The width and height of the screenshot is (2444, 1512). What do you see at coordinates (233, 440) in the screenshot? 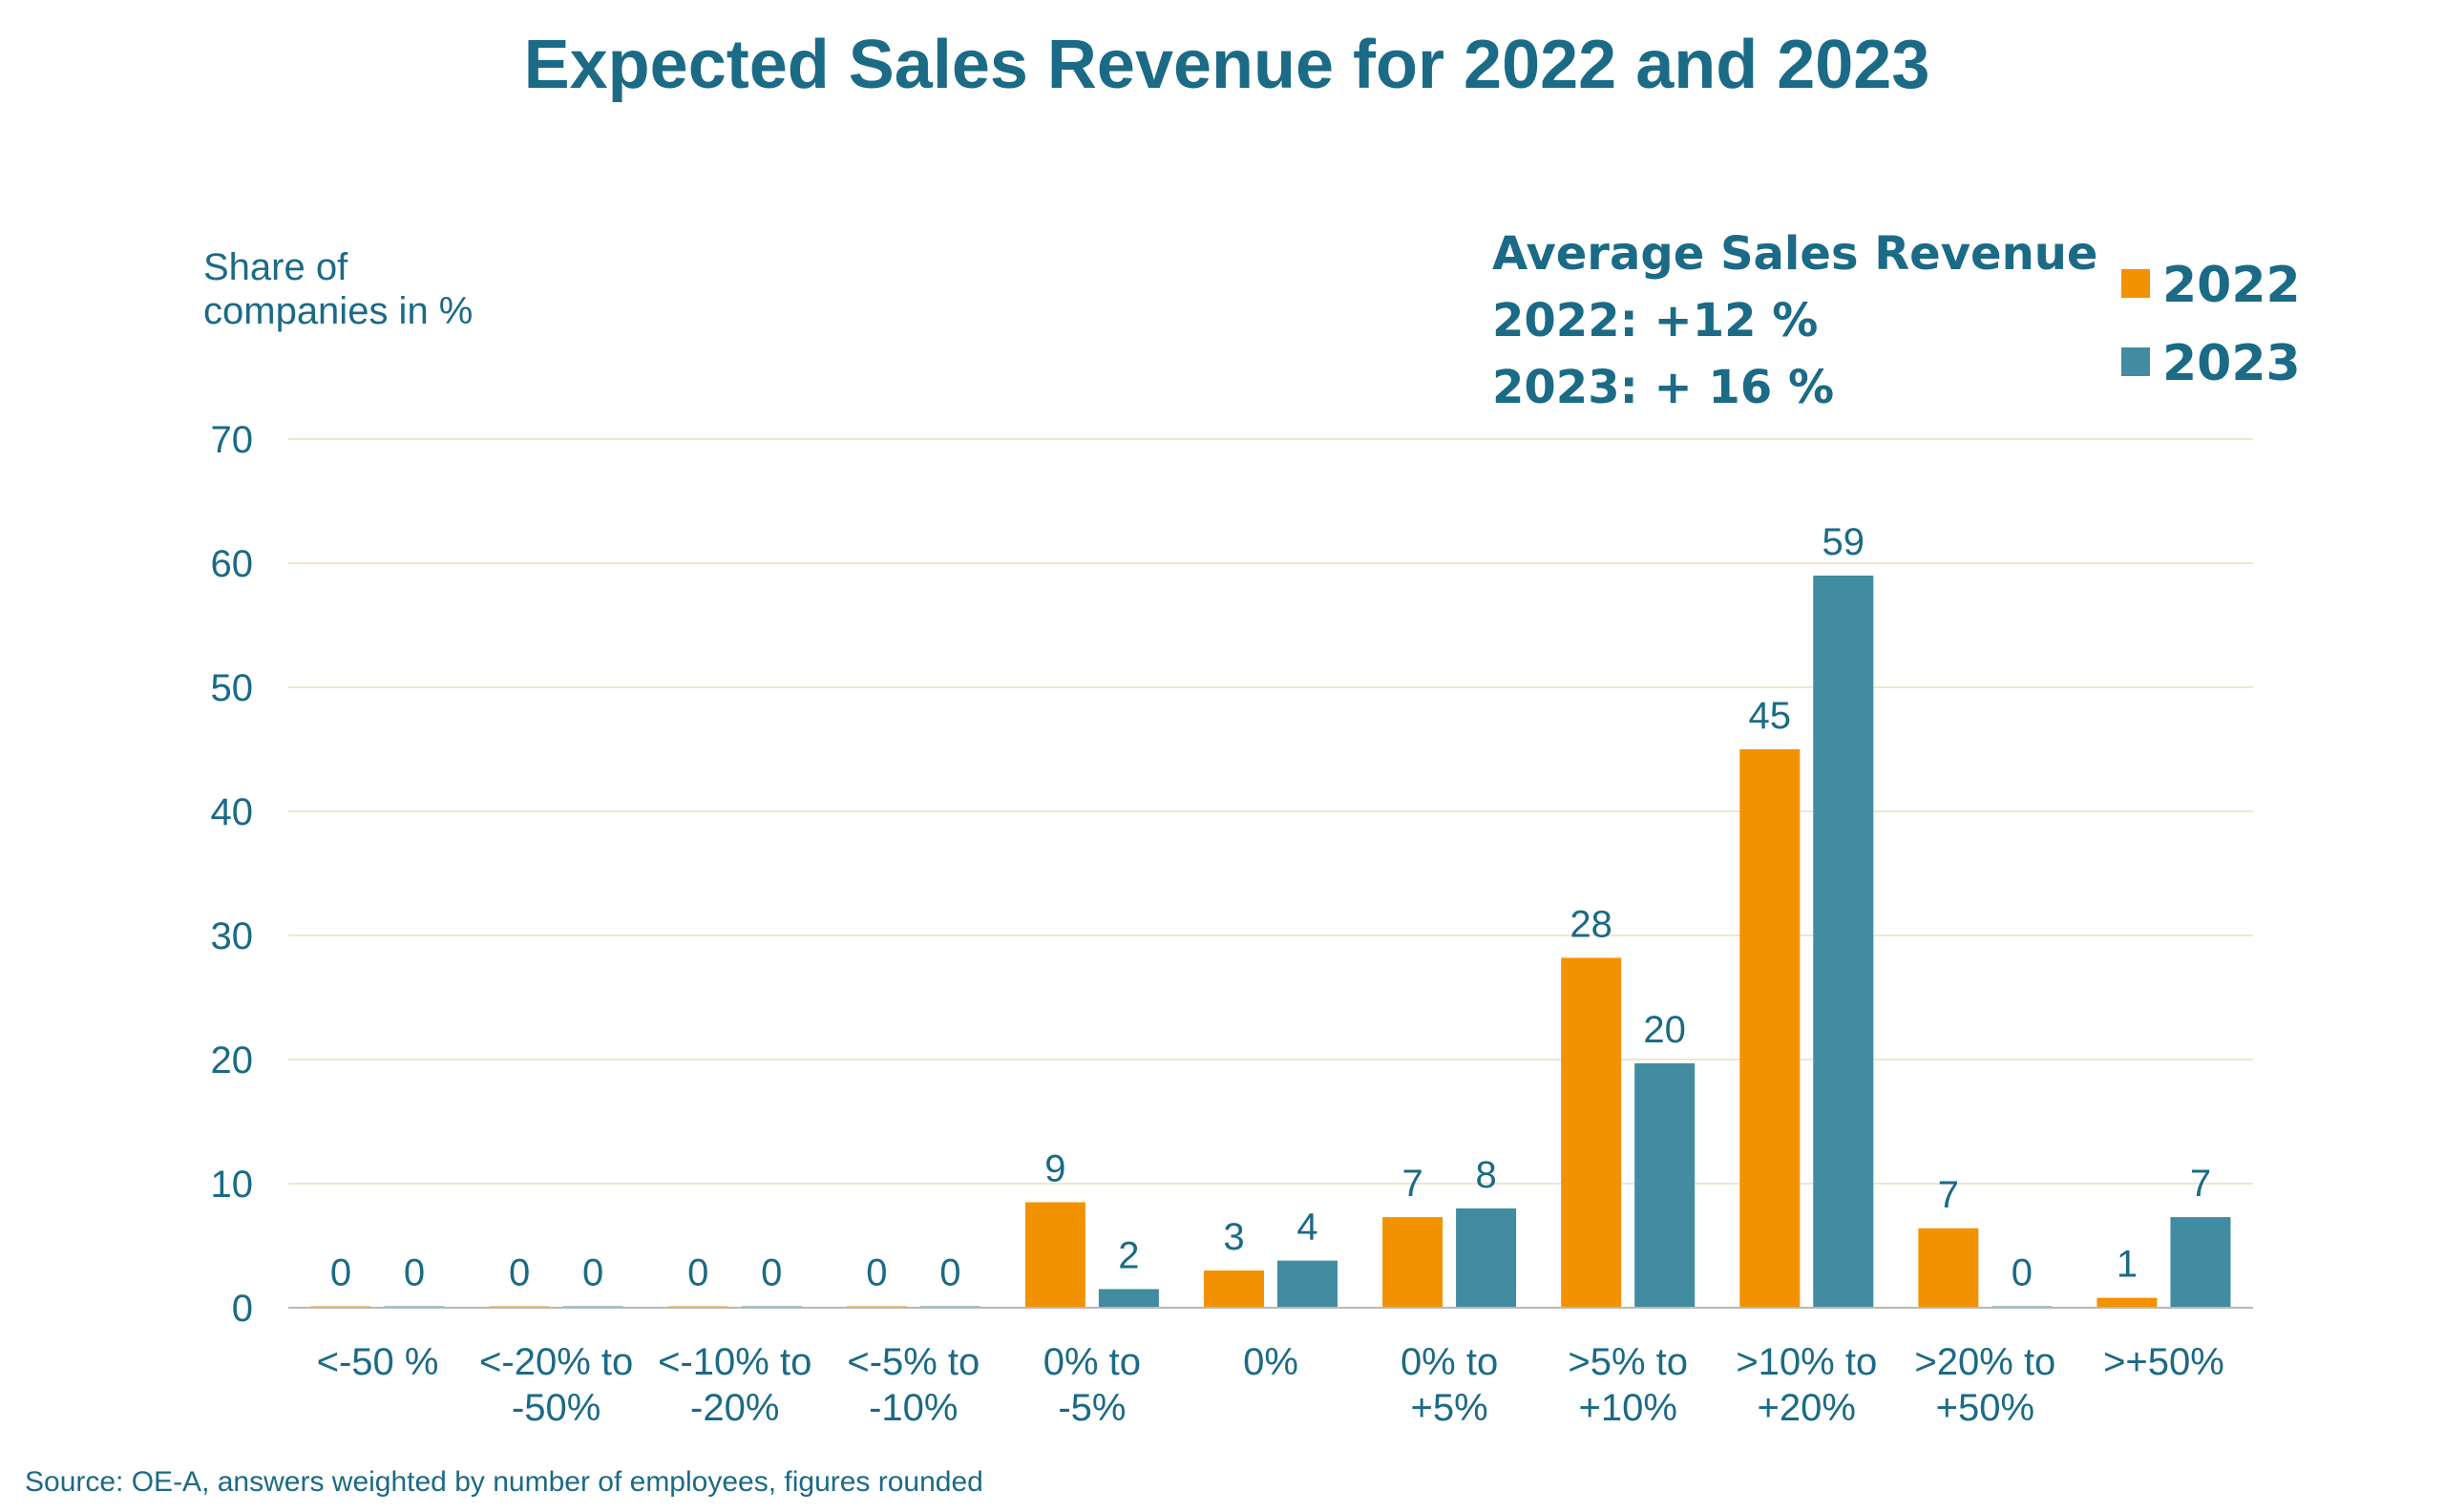
I see `y-tick-label: 70` at bounding box center [233, 440].